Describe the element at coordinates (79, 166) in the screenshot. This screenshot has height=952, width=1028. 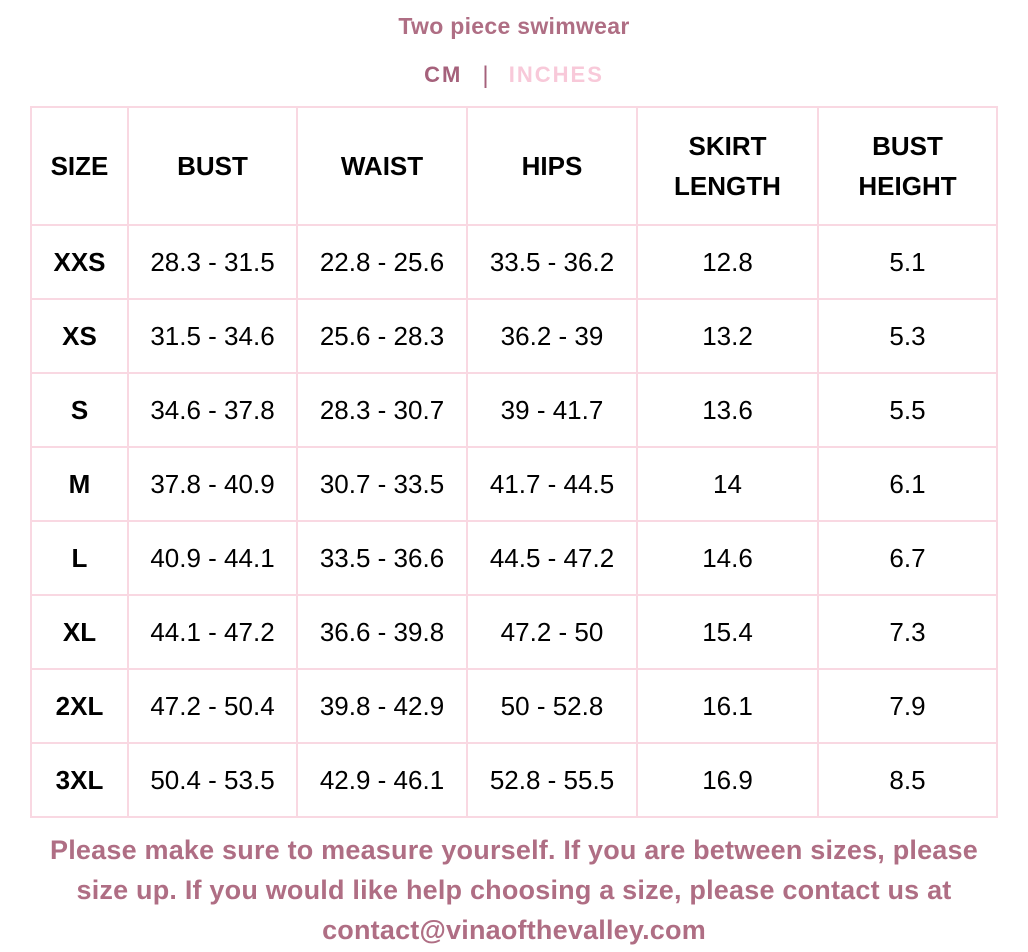
I see `column-header-size: SIZE` at that location.